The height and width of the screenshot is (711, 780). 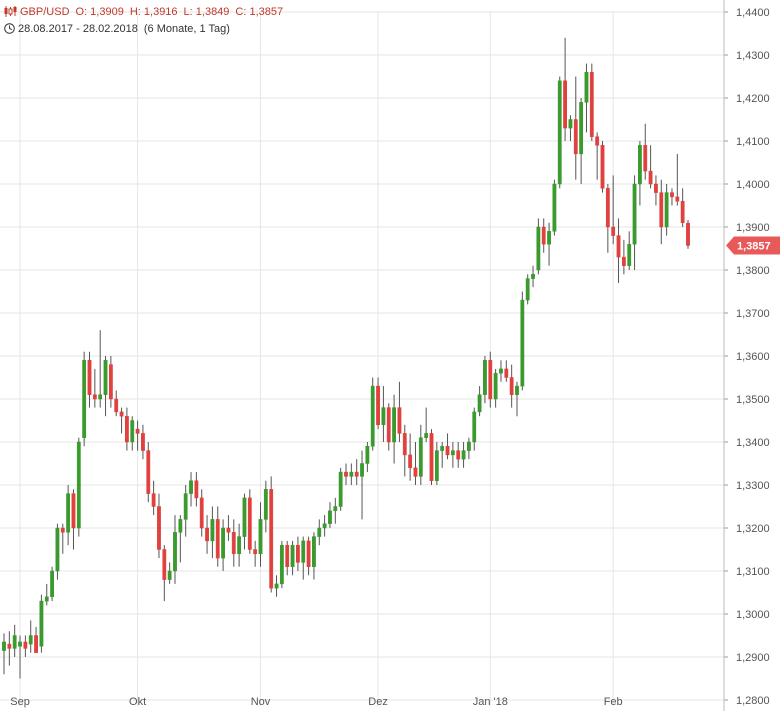 What do you see at coordinates (45, 12) in the screenshot?
I see `symbol: GBP/USD` at bounding box center [45, 12].